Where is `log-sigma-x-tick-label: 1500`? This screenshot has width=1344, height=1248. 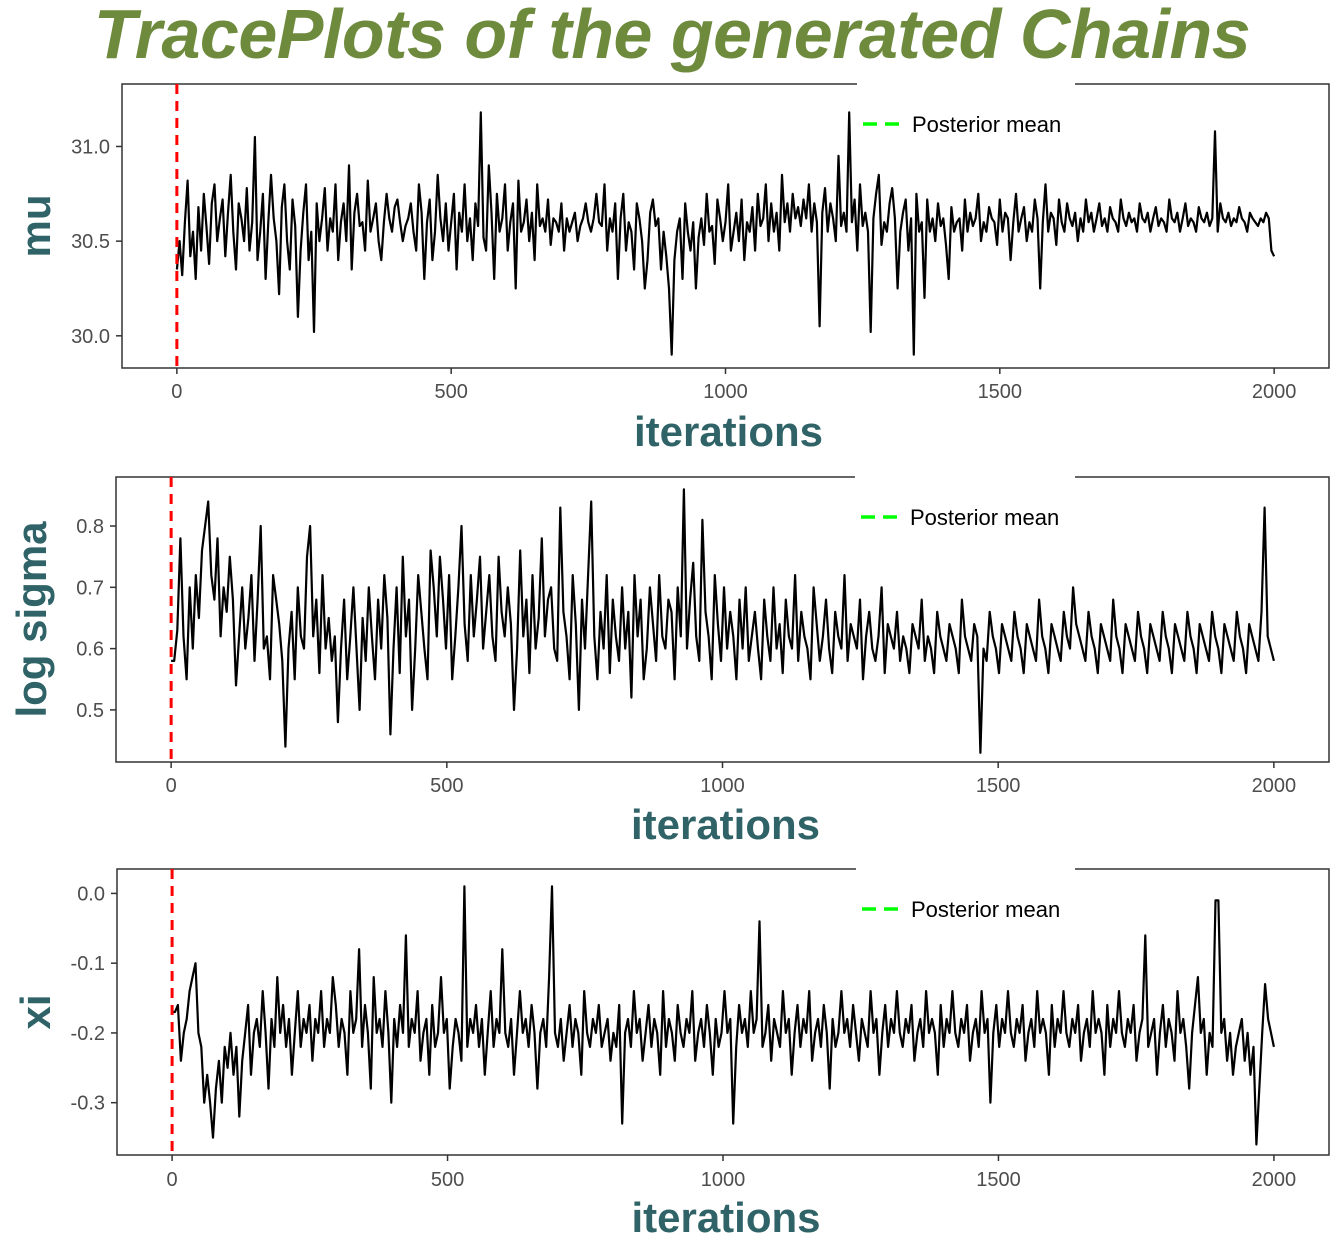
log-sigma-x-tick-label: 1500 is located at coordinates (998, 786).